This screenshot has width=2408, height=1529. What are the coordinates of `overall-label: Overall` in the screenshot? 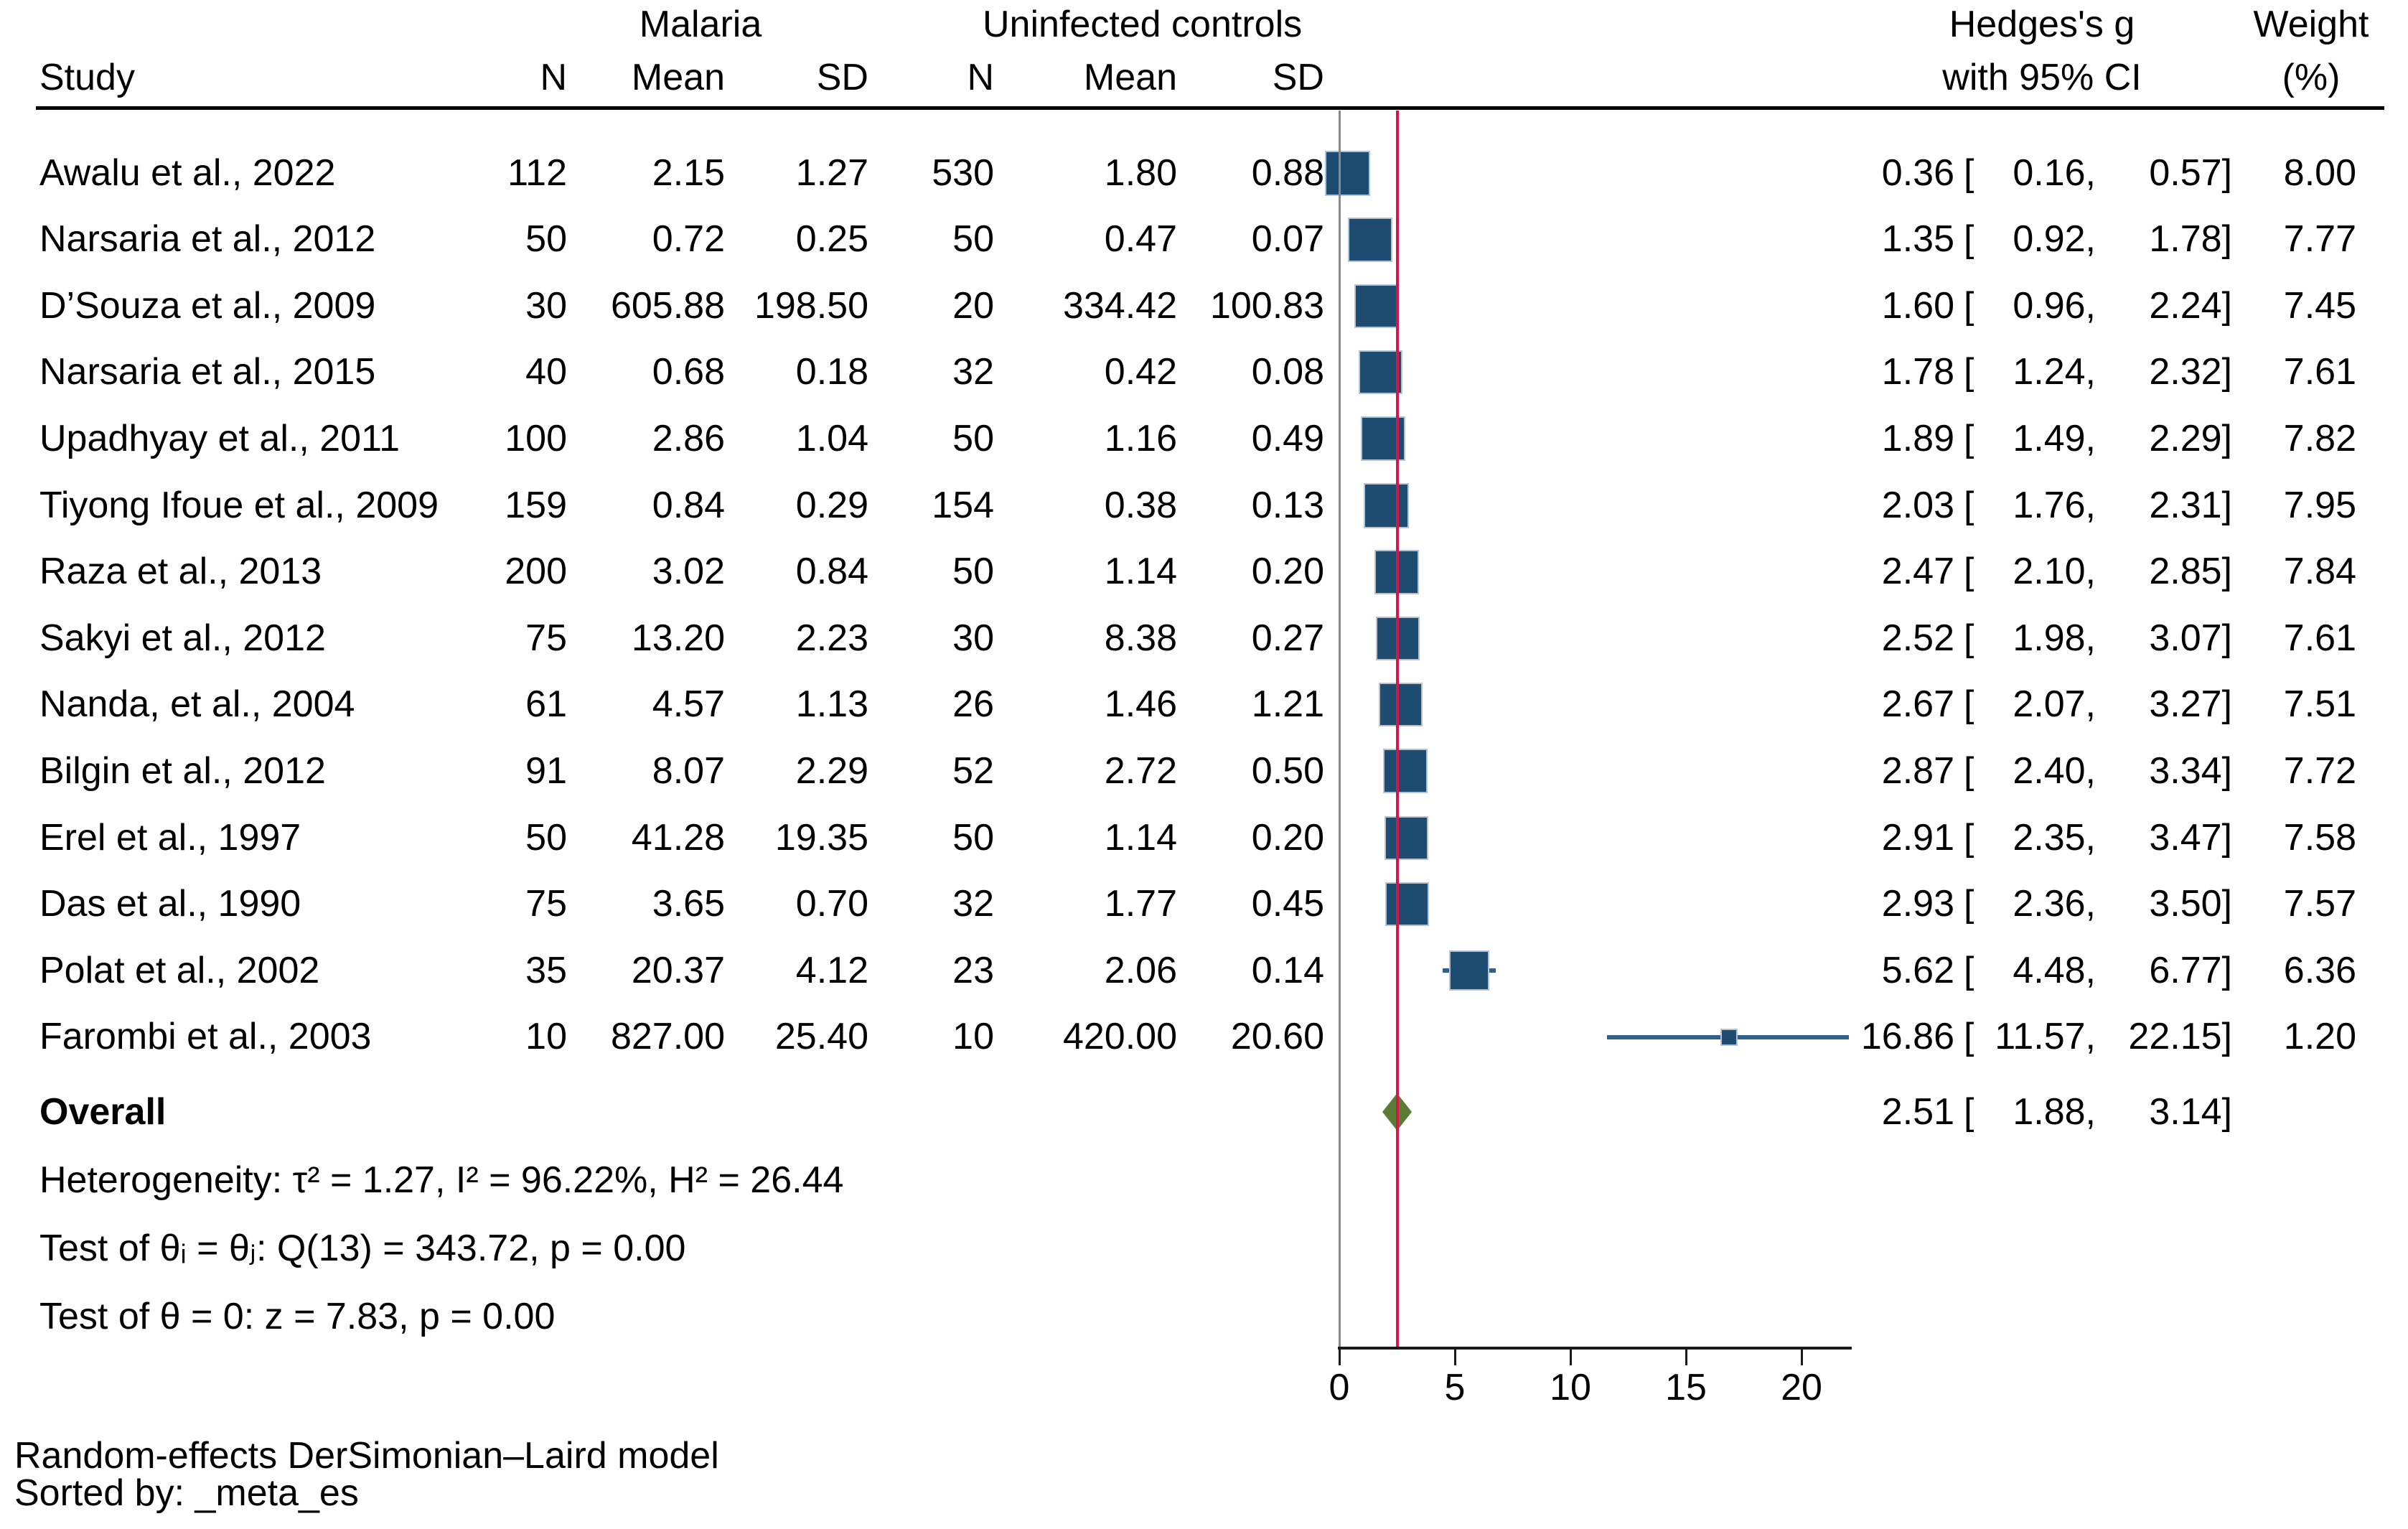 It's located at (103, 1111).